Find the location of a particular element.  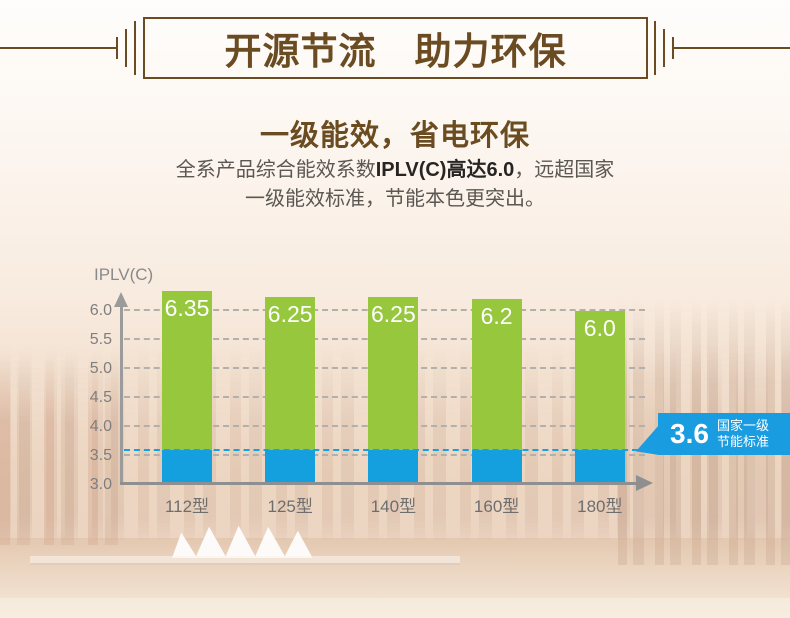

city-skyline-left-silhouette is located at coordinates (63, 450).